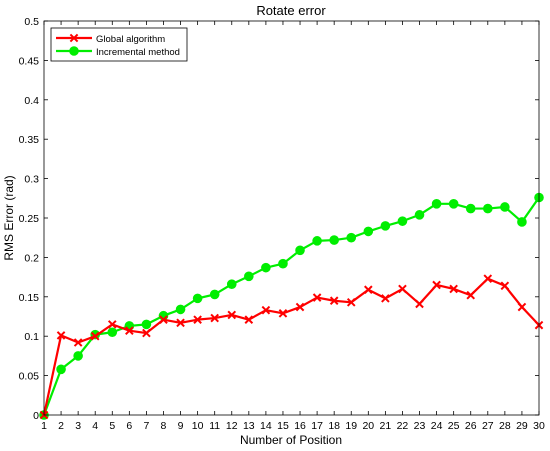  Describe the element at coordinates (488, 426) in the screenshot. I see `x-tick-label: 27` at that location.